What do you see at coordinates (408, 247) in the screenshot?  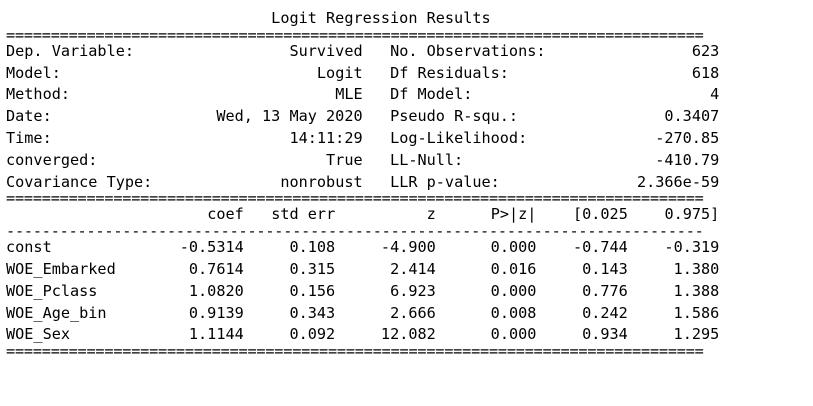 I see `coef-value: -4.900` at bounding box center [408, 247].